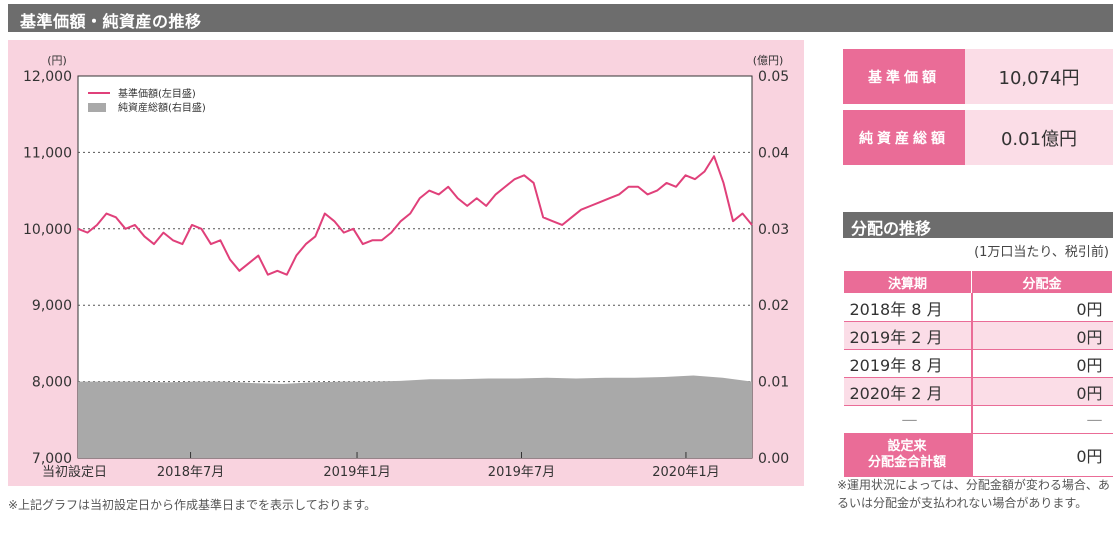  Describe the element at coordinates (906, 462) in the screenshot. I see `total-label-line-2: 分配金合計額` at that location.